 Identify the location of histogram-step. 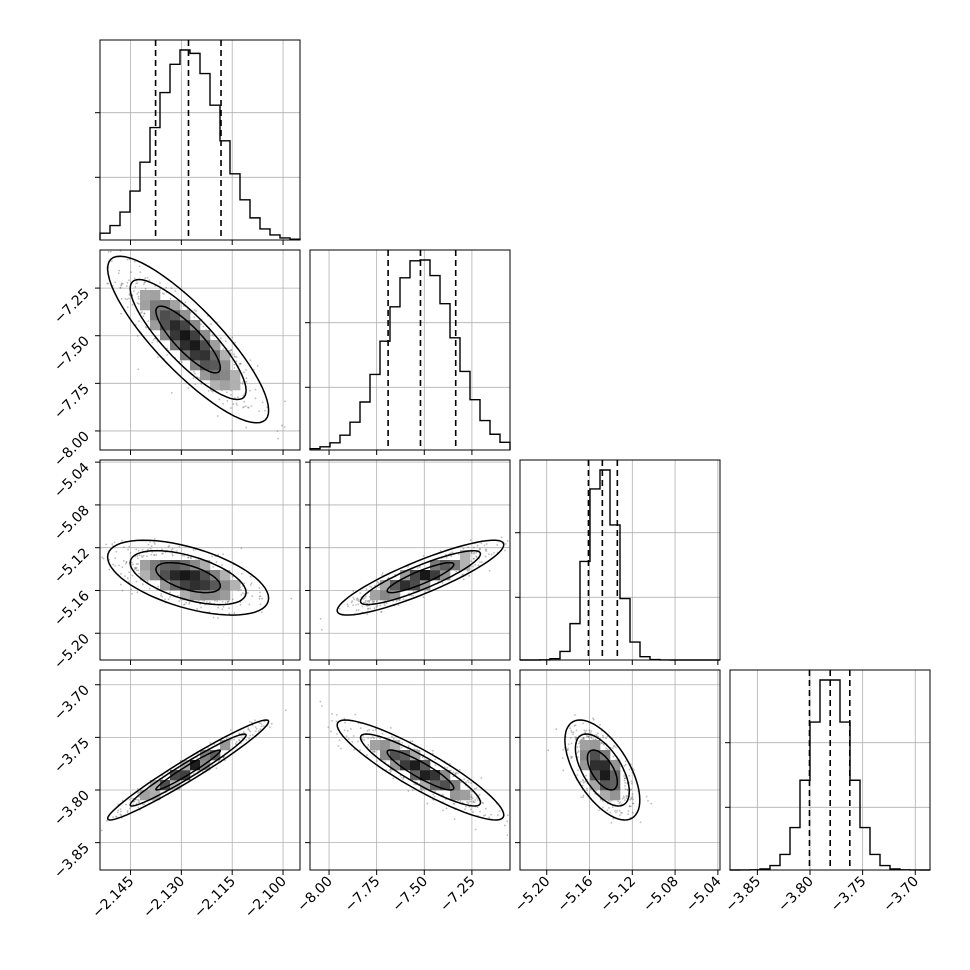
(620, 565).